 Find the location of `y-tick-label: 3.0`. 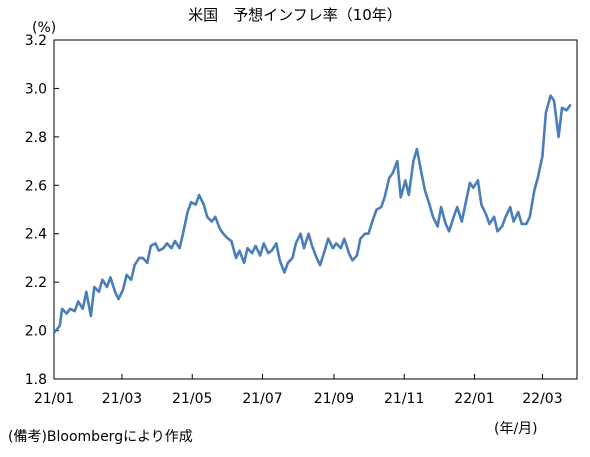

y-tick-label: 3.0 is located at coordinates (36, 89).